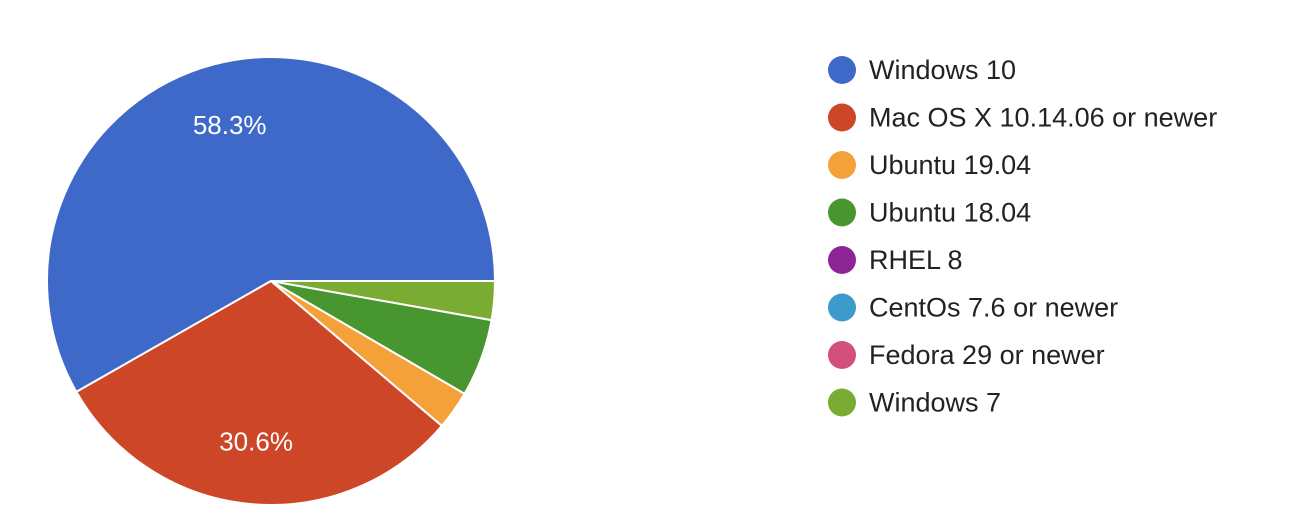 The image size is (1302, 528). I want to click on legend-item-mac-os-x-10-14-06-or-newer: Mac OS X 10.14.06 or newer, so click(1022, 118).